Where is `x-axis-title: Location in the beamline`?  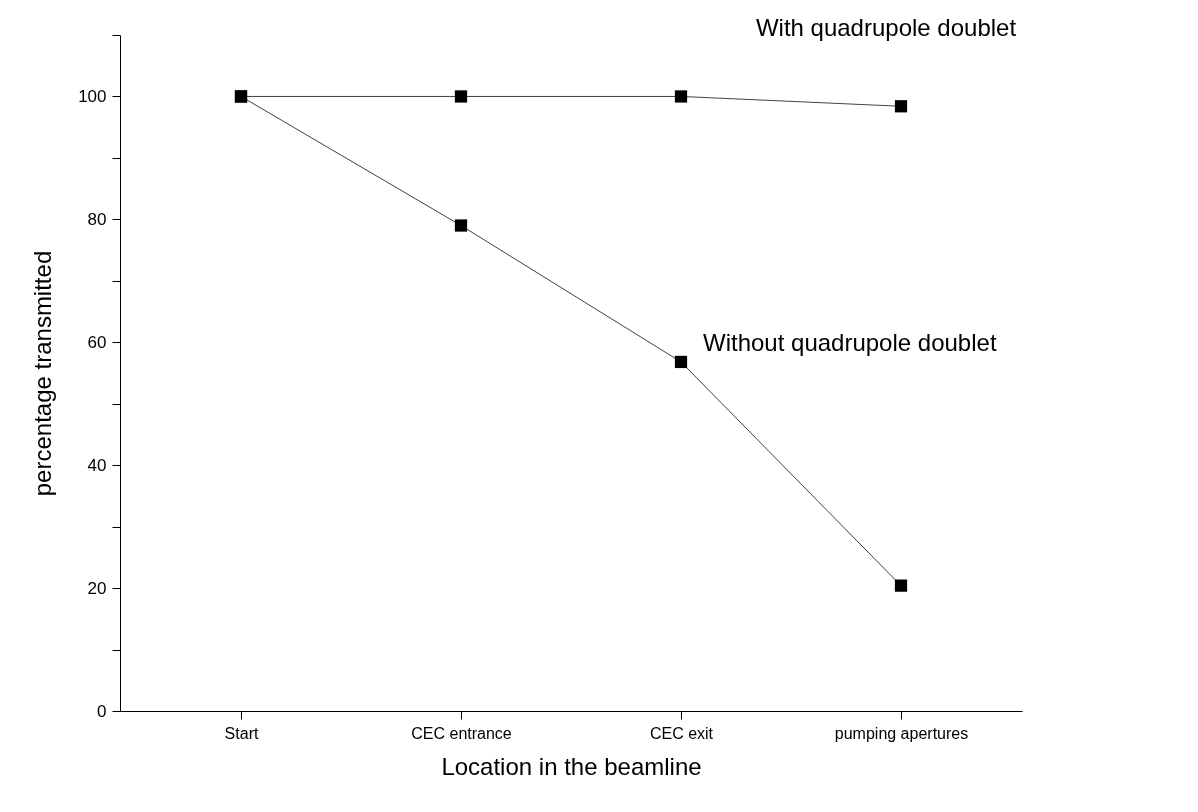
x-axis-title: Location in the beamline is located at coordinates (571, 766).